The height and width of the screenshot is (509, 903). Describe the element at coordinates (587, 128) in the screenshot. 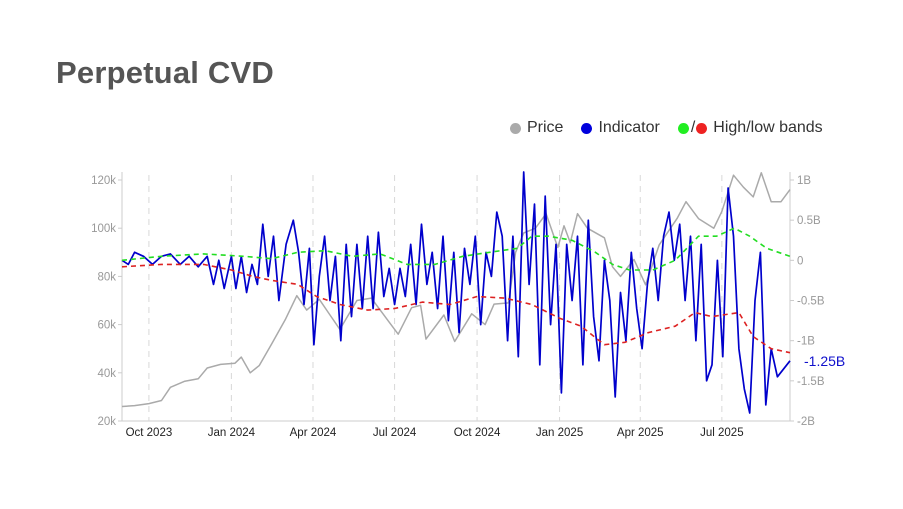

I see `indicator-dot-icon` at that location.